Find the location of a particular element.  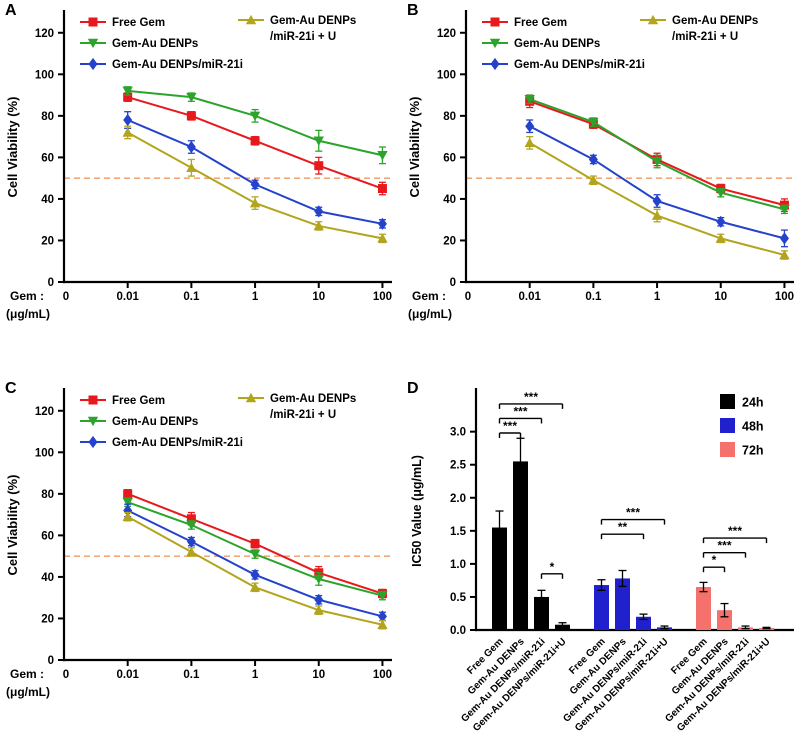

panel-c-label: C is located at coordinates (11, 388).